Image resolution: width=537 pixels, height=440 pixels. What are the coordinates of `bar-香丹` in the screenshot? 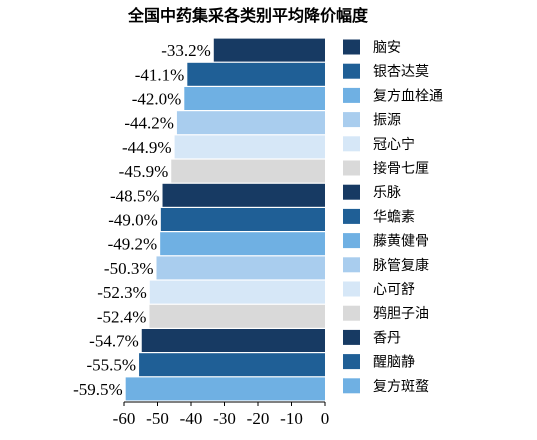 It's located at (233, 340).